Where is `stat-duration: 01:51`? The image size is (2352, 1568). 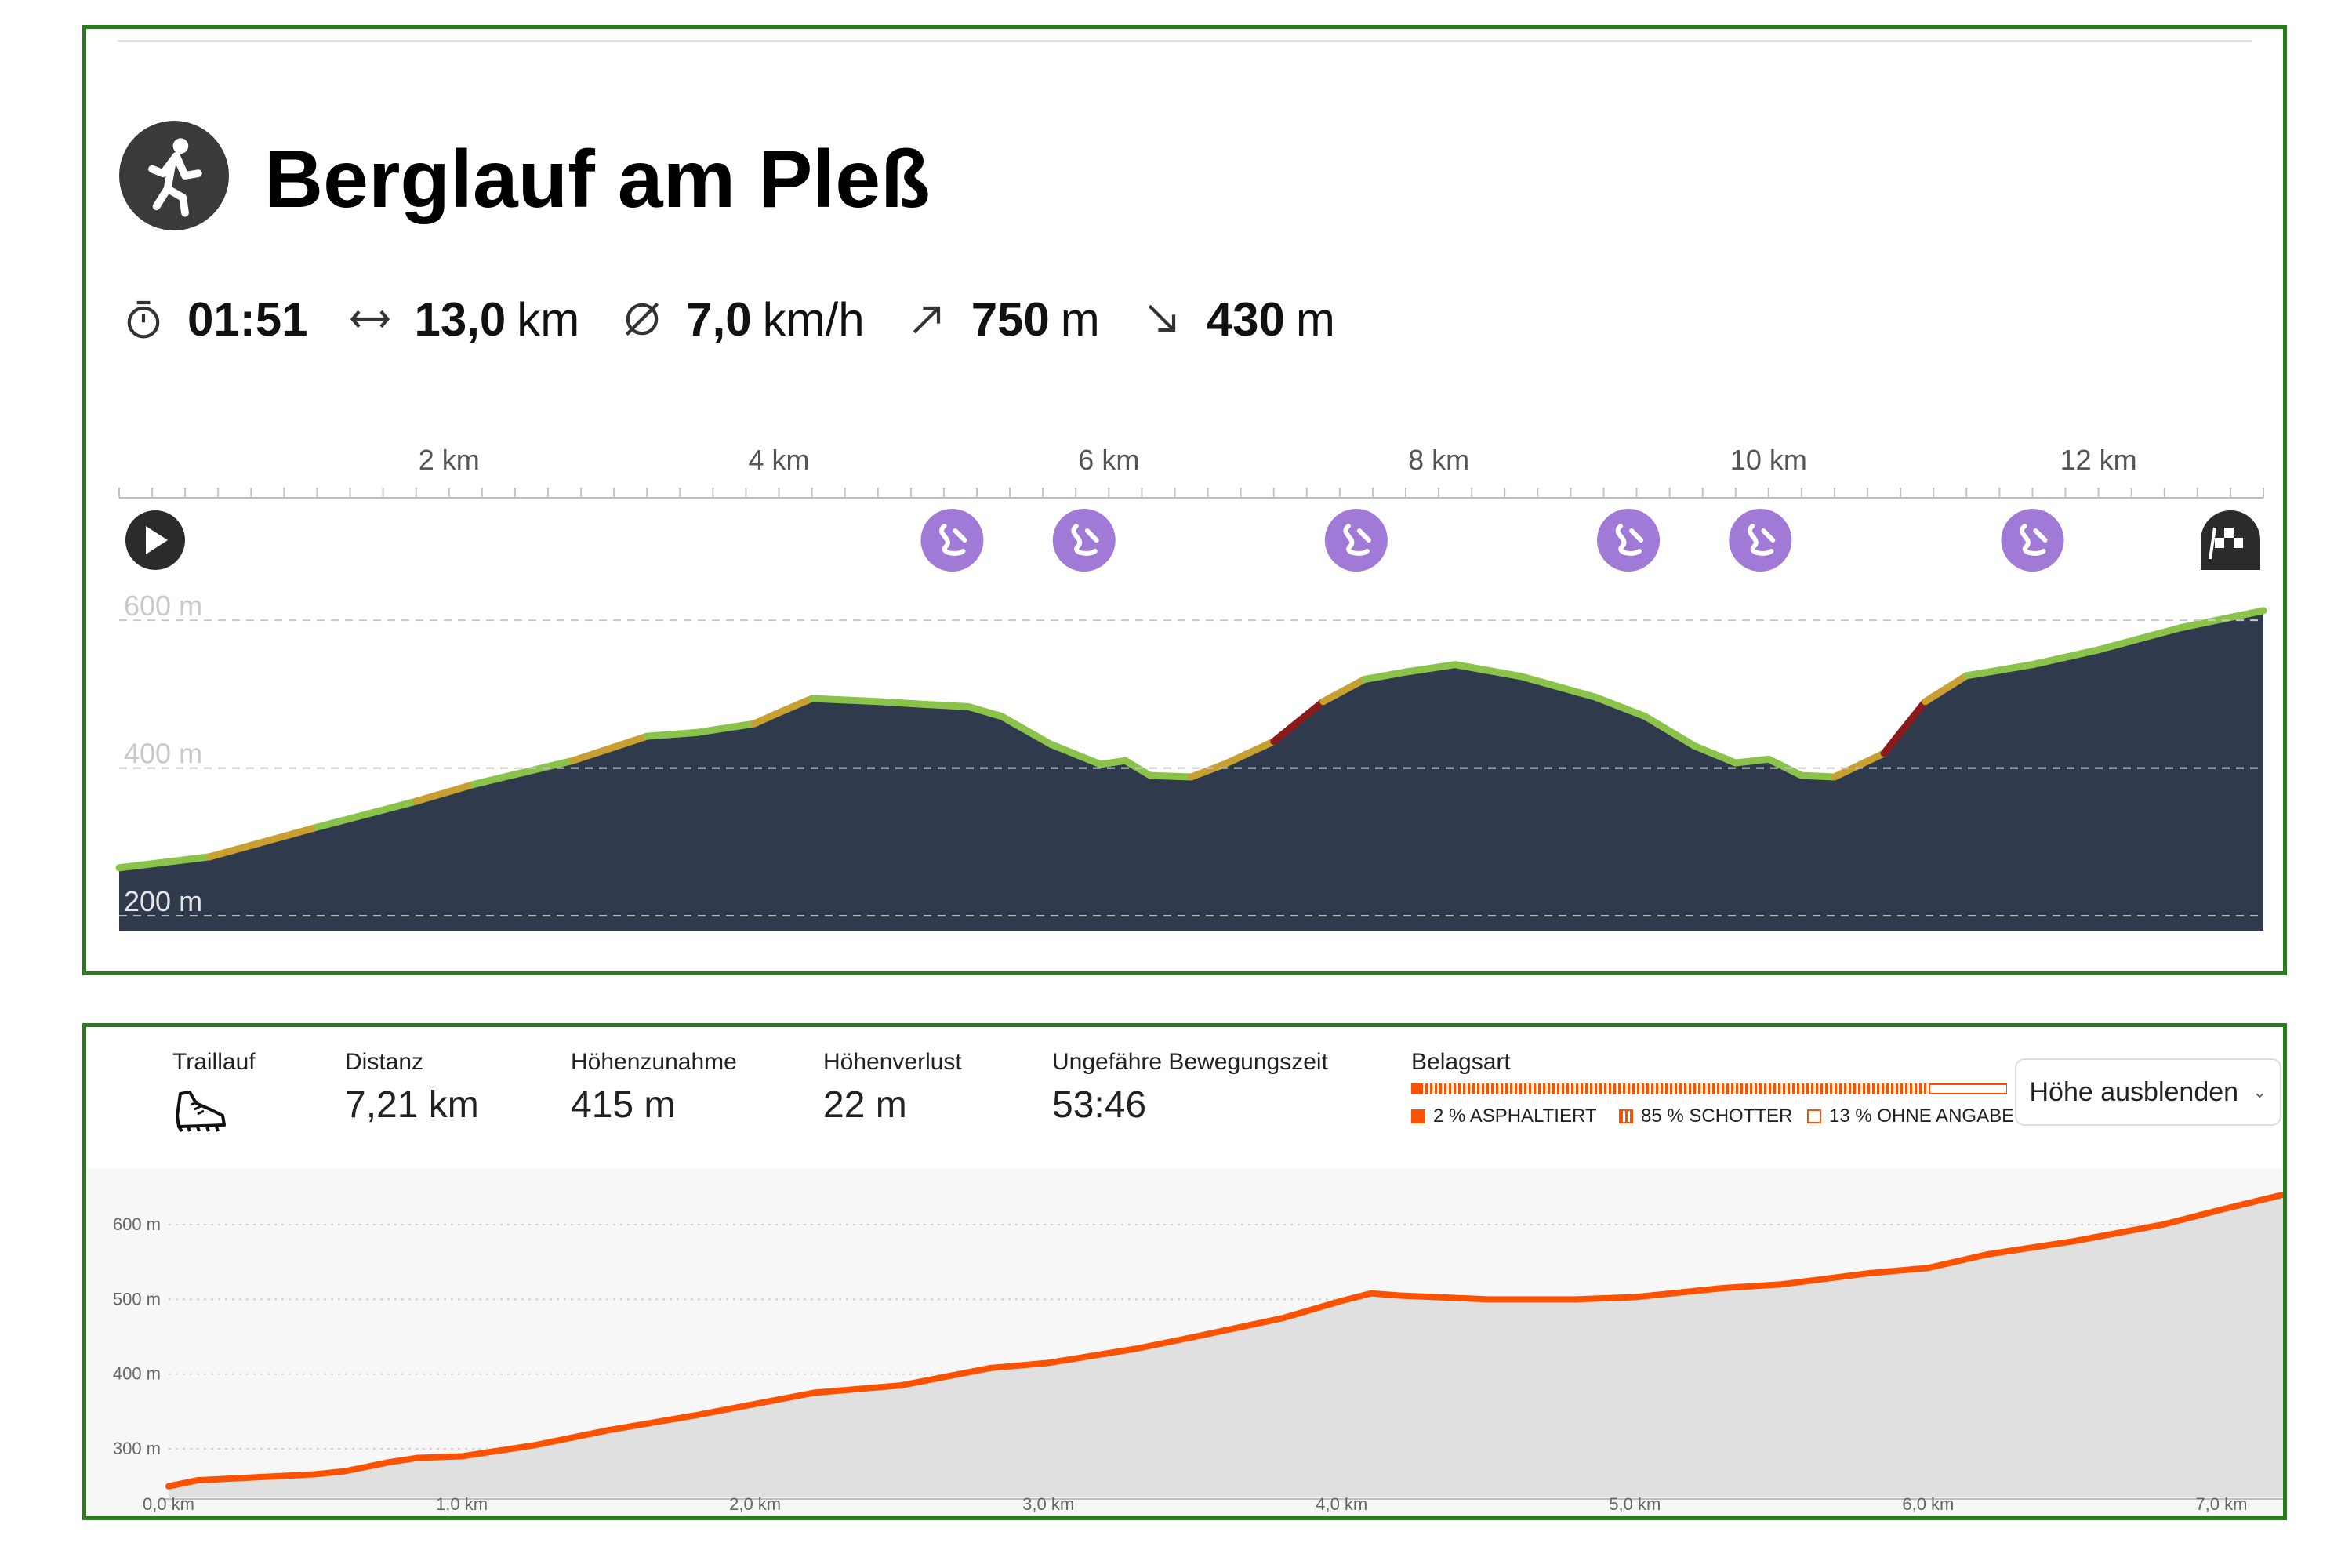
stat-duration: 01:51 is located at coordinates (214, 319).